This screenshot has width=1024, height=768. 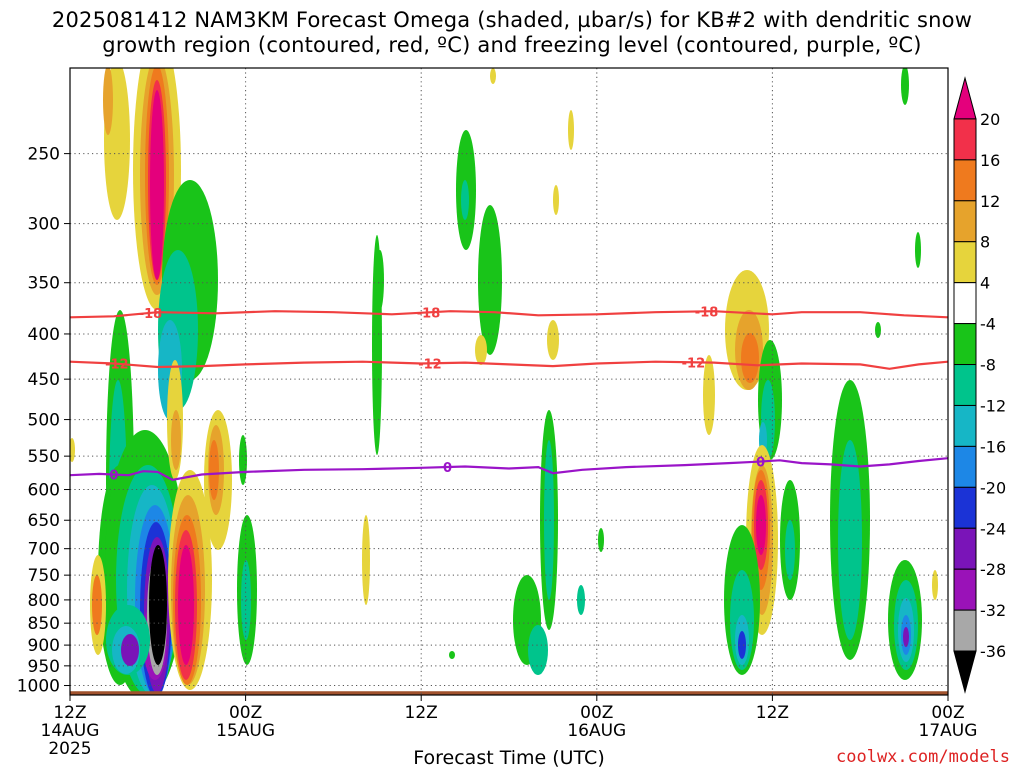 I want to click on colorbar-label: -16, so click(x=993, y=446).